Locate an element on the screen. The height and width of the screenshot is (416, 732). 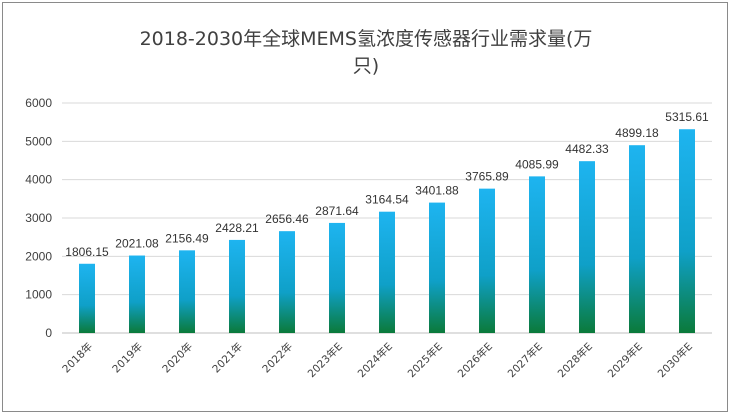
y-tick-label: 1000 is located at coordinates (38, 295).